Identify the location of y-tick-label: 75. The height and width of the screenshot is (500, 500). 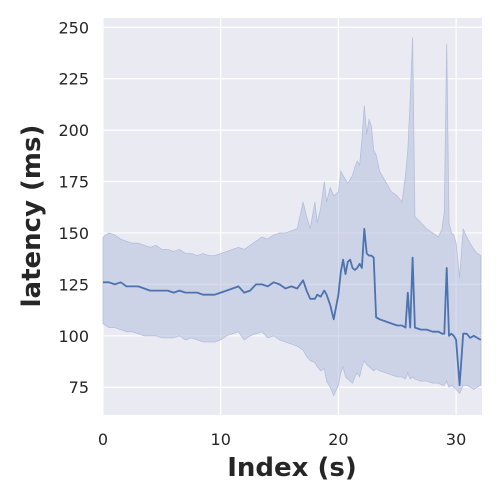
(79, 387).